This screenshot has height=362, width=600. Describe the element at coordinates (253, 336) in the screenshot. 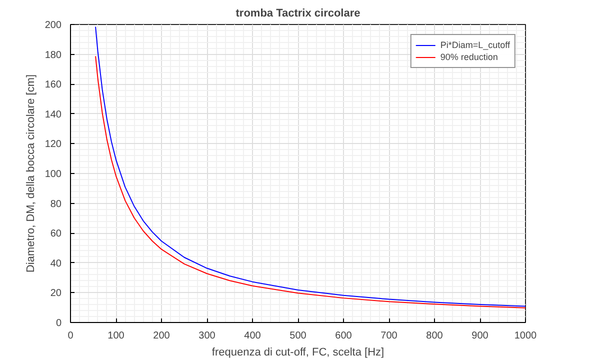

I see `x-tick-label: 400` at that location.